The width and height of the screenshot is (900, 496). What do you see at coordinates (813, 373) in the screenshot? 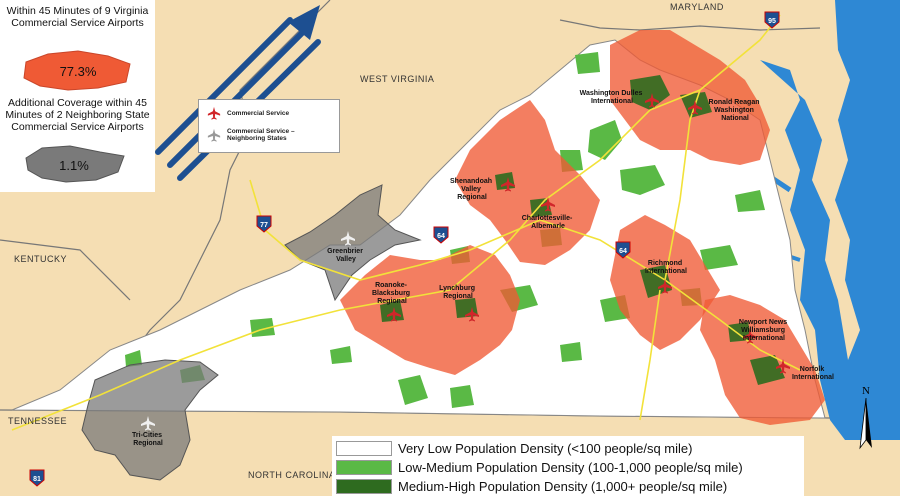
I see `label-norfolk: Norfolk International` at bounding box center [813, 373].